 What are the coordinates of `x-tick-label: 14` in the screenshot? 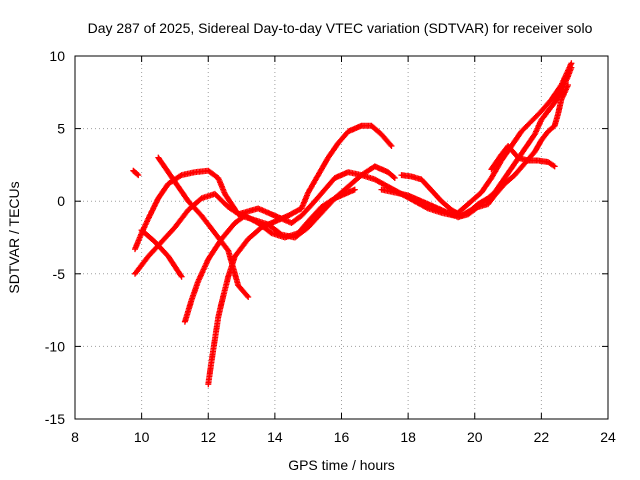 It's located at (275, 437).